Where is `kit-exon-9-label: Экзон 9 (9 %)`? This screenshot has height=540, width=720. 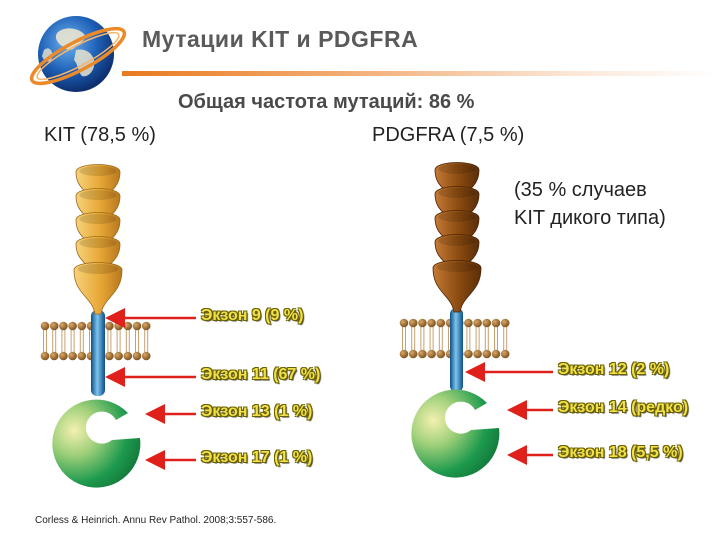
kit-exon-9-label: Экзон 9 (9 %) is located at coordinates (252, 315).